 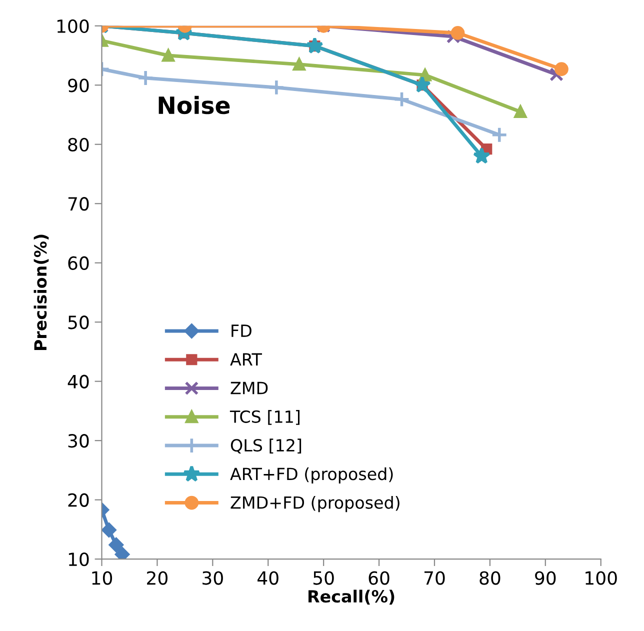 What do you see at coordinates (268, 578) in the screenshot?
I see `x-tick-label: 40` at bounding box center [268, 578].